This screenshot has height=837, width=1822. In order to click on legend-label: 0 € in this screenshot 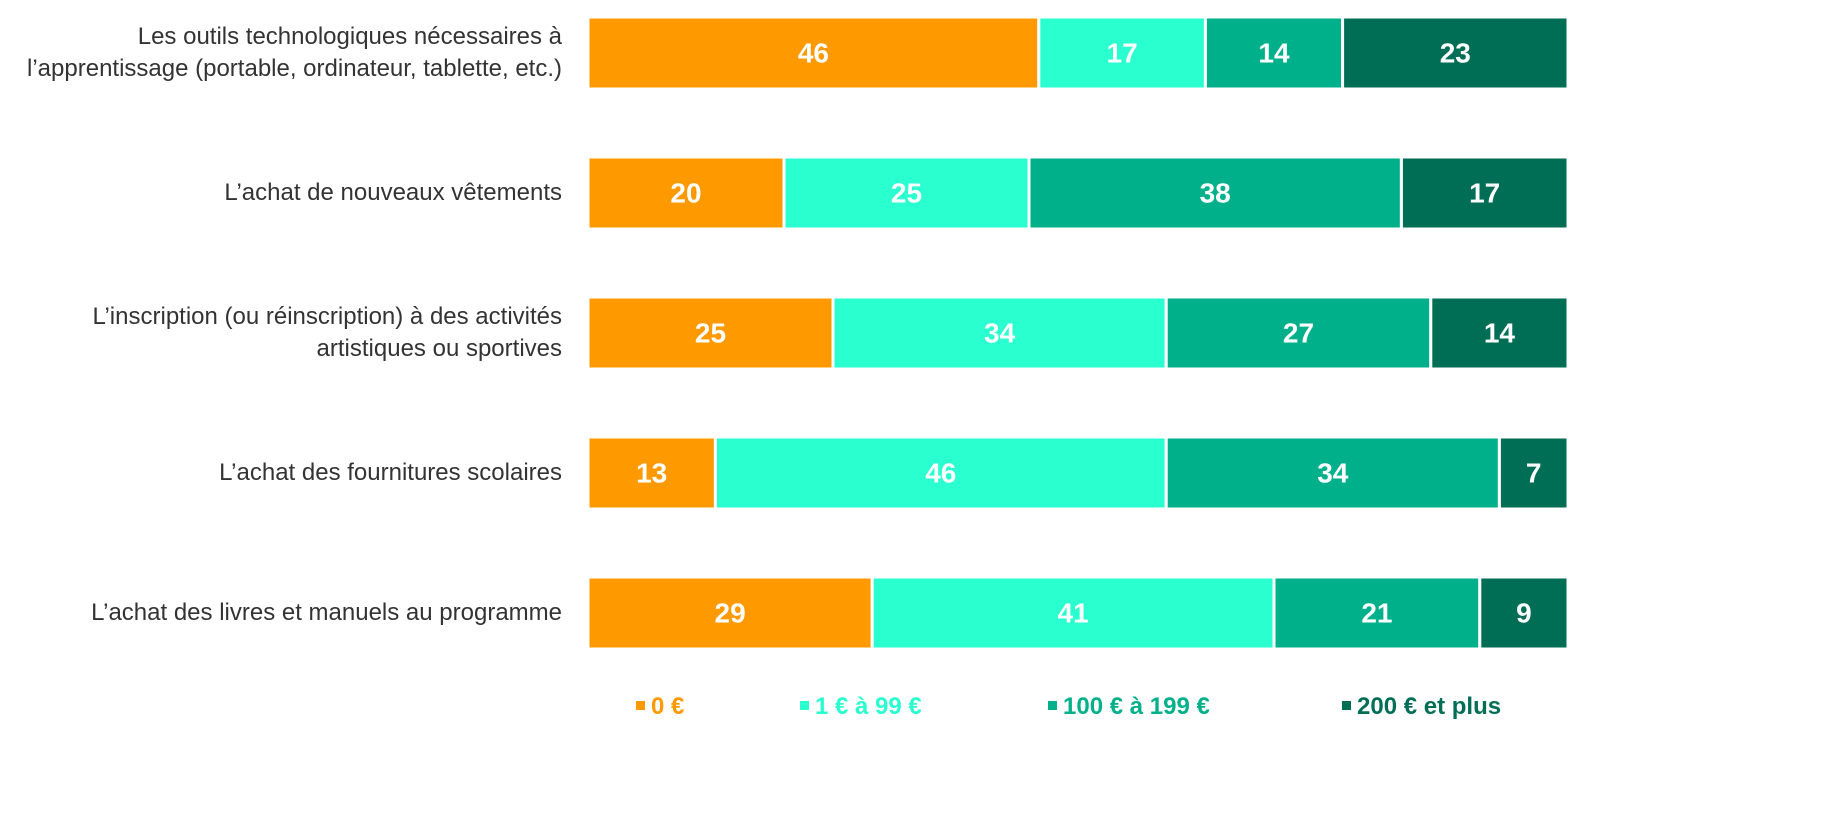, I will do `click(668, 706)`.